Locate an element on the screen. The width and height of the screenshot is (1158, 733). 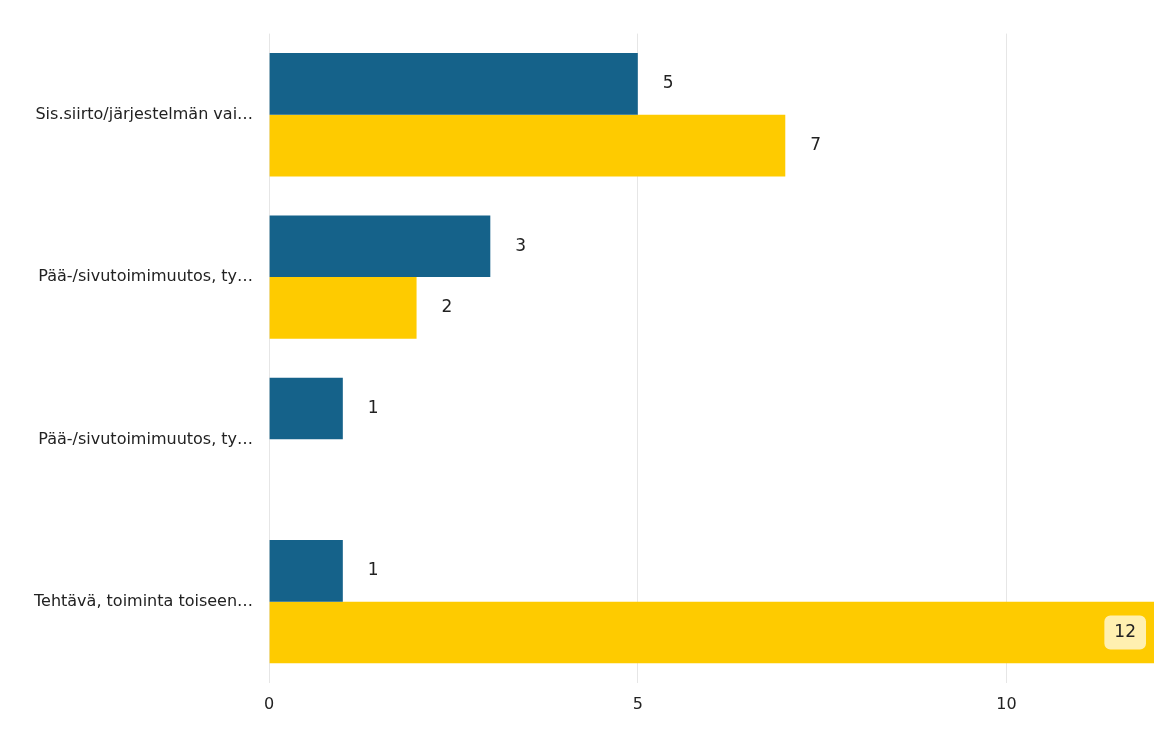
data-label: 5 is located at coordinates (668, 82).